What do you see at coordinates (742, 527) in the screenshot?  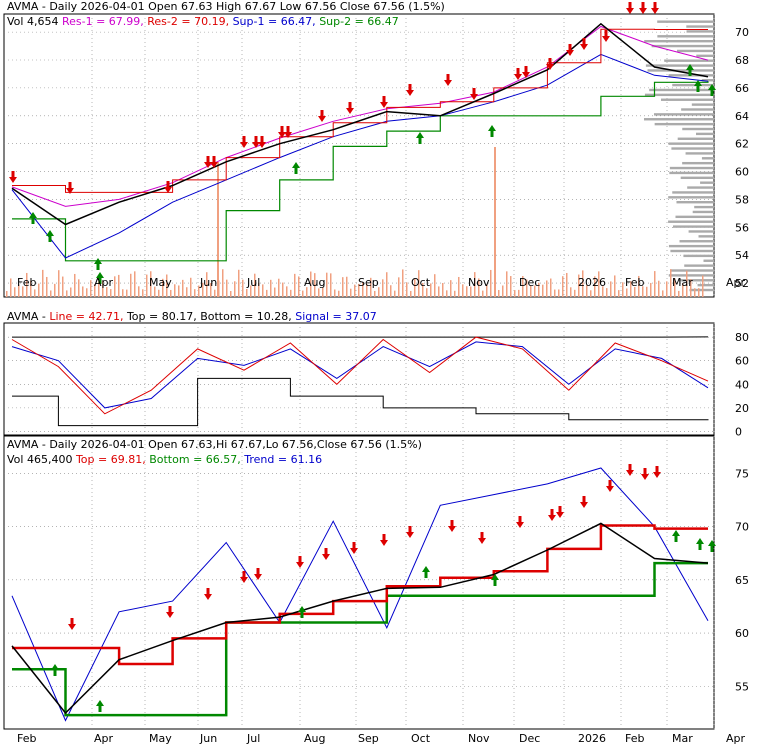 I see `y-tick-label: 70` at bounding box center [742, 527].